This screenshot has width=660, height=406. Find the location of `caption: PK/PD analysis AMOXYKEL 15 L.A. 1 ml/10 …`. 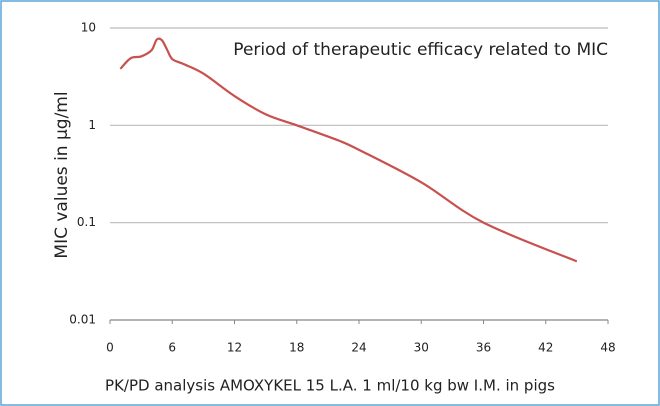

caption: PK/PD analysis AMOXYKEL 15 L.A. 1 ml/10 … is located at coordinates (330, 386).